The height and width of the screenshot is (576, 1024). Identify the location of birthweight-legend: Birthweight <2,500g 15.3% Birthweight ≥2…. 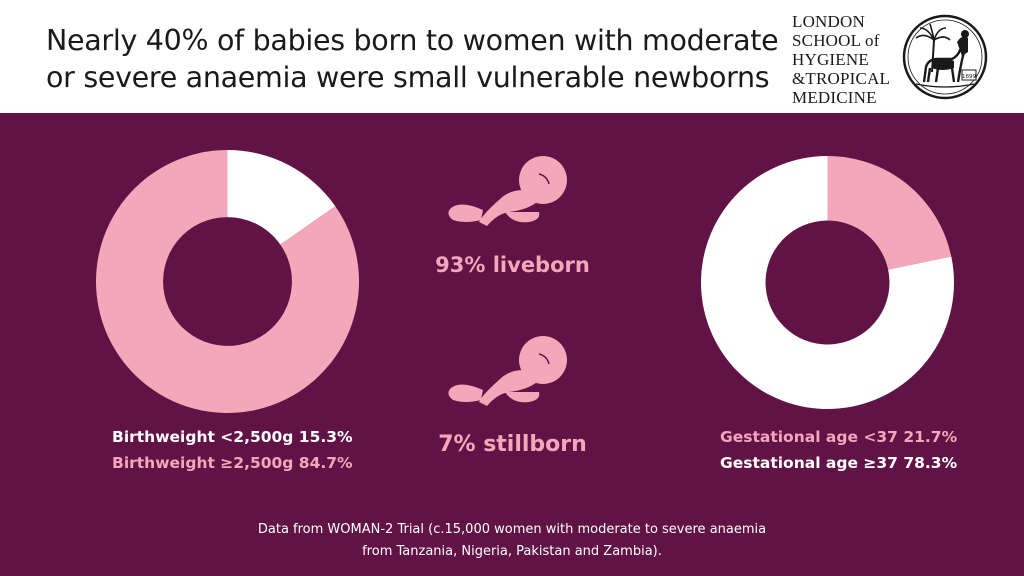
(232, 450).